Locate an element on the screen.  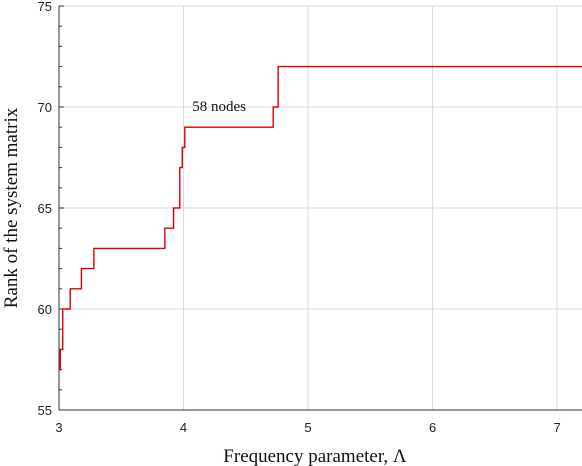
x-ticks: 3 4 5 6 7 is located at coordinates (307, 427).